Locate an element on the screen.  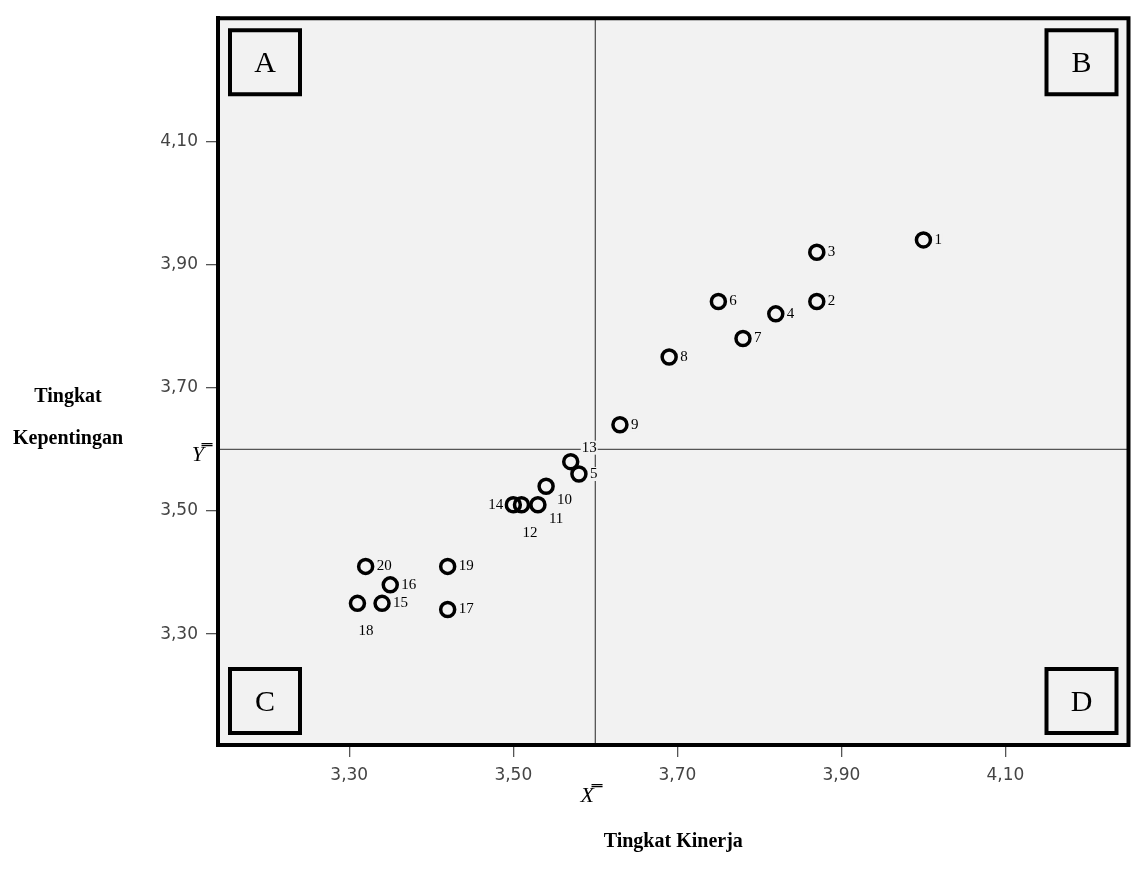
annotation: 17 is located at coordinates (466, 608).